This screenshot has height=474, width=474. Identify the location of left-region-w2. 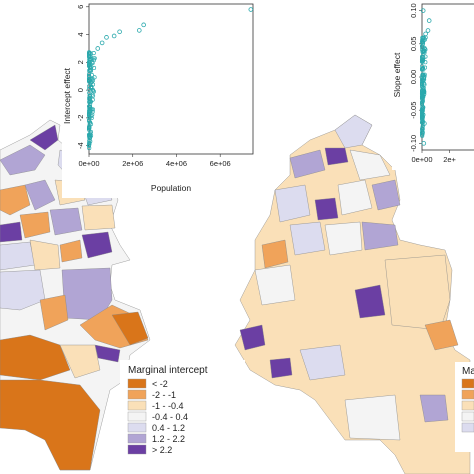
(54, 312).